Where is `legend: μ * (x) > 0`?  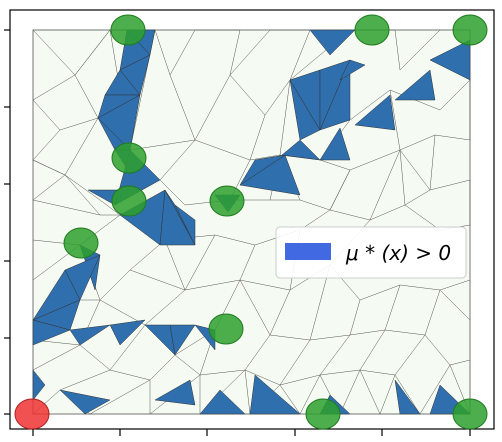
legend: μ * (x) > 0 is located at coordinates (371, 252).